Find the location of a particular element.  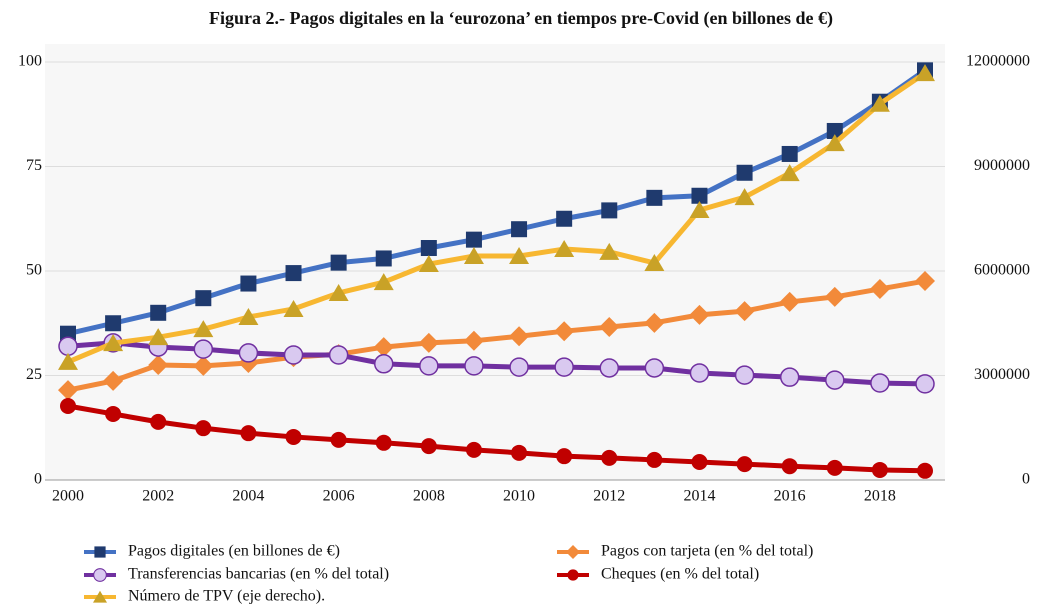

x-tick-label: 2006 is located at coordinates (339, 496).